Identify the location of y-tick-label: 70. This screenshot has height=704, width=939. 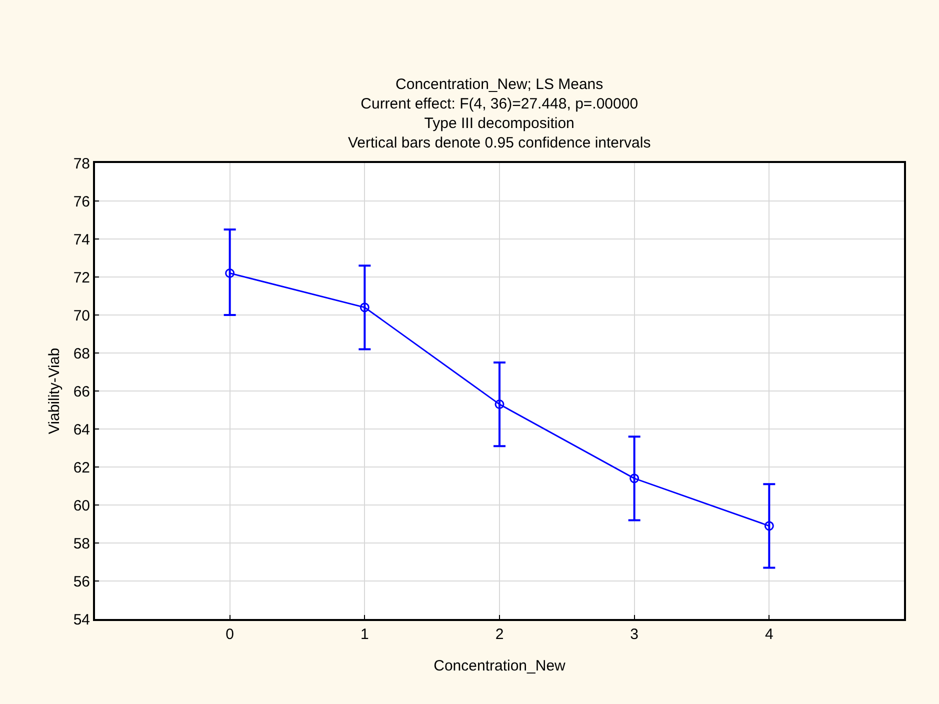
(81, 315).